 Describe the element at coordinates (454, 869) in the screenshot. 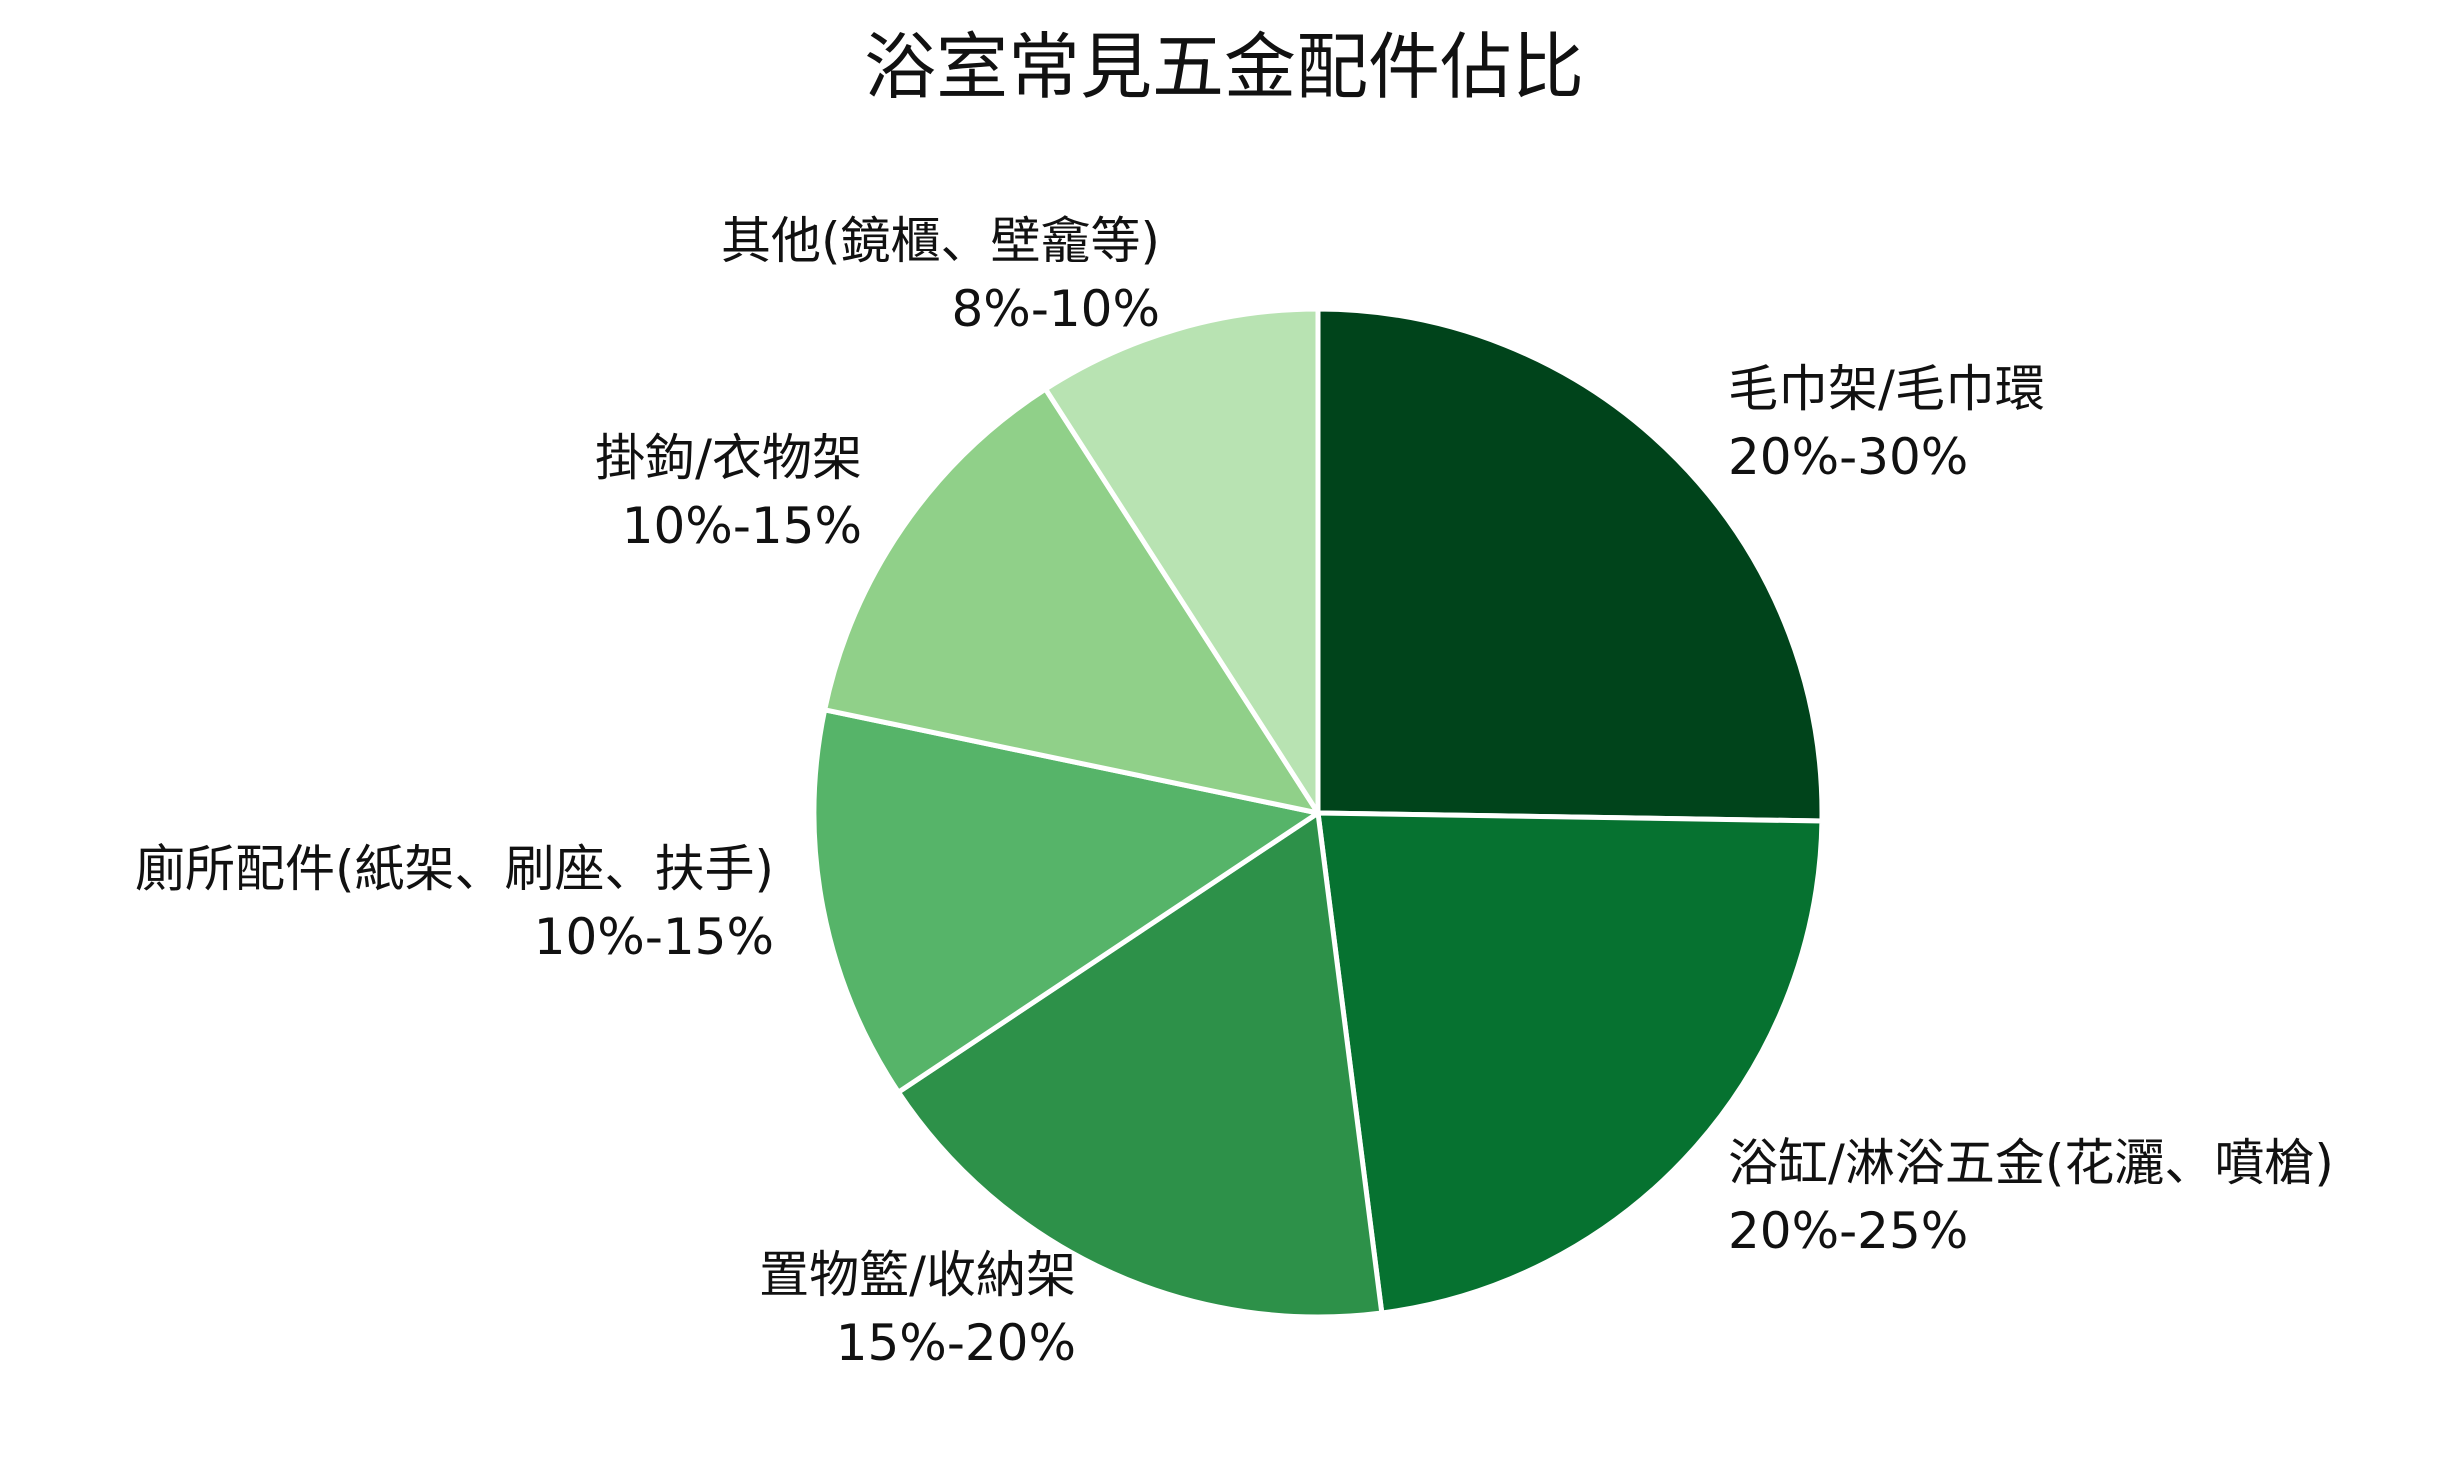

I see `slice-label-4: 廁所配件(紙架、刷座、扶手)` at that location.